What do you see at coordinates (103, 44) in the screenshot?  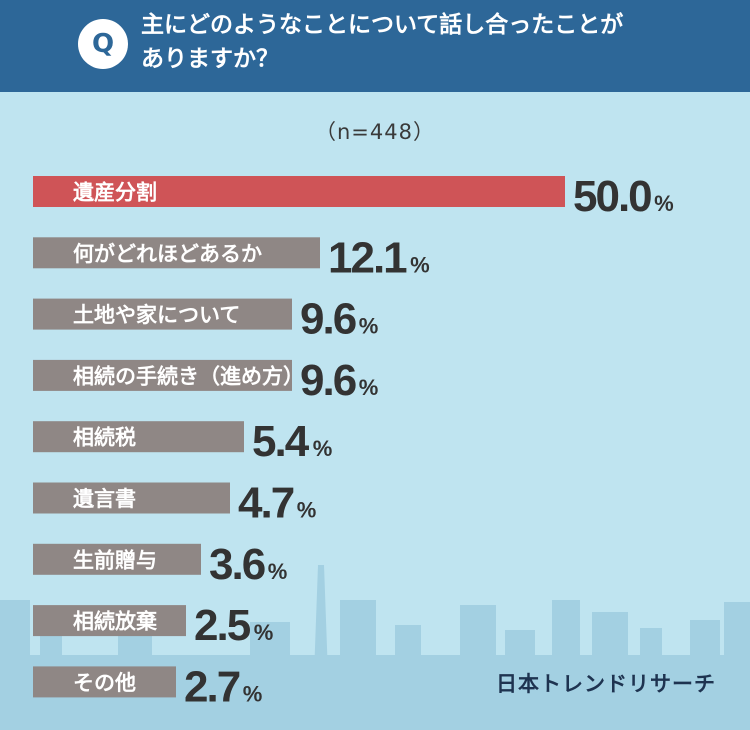 I see `q-badge: Q` at bounding box center [103, 44].